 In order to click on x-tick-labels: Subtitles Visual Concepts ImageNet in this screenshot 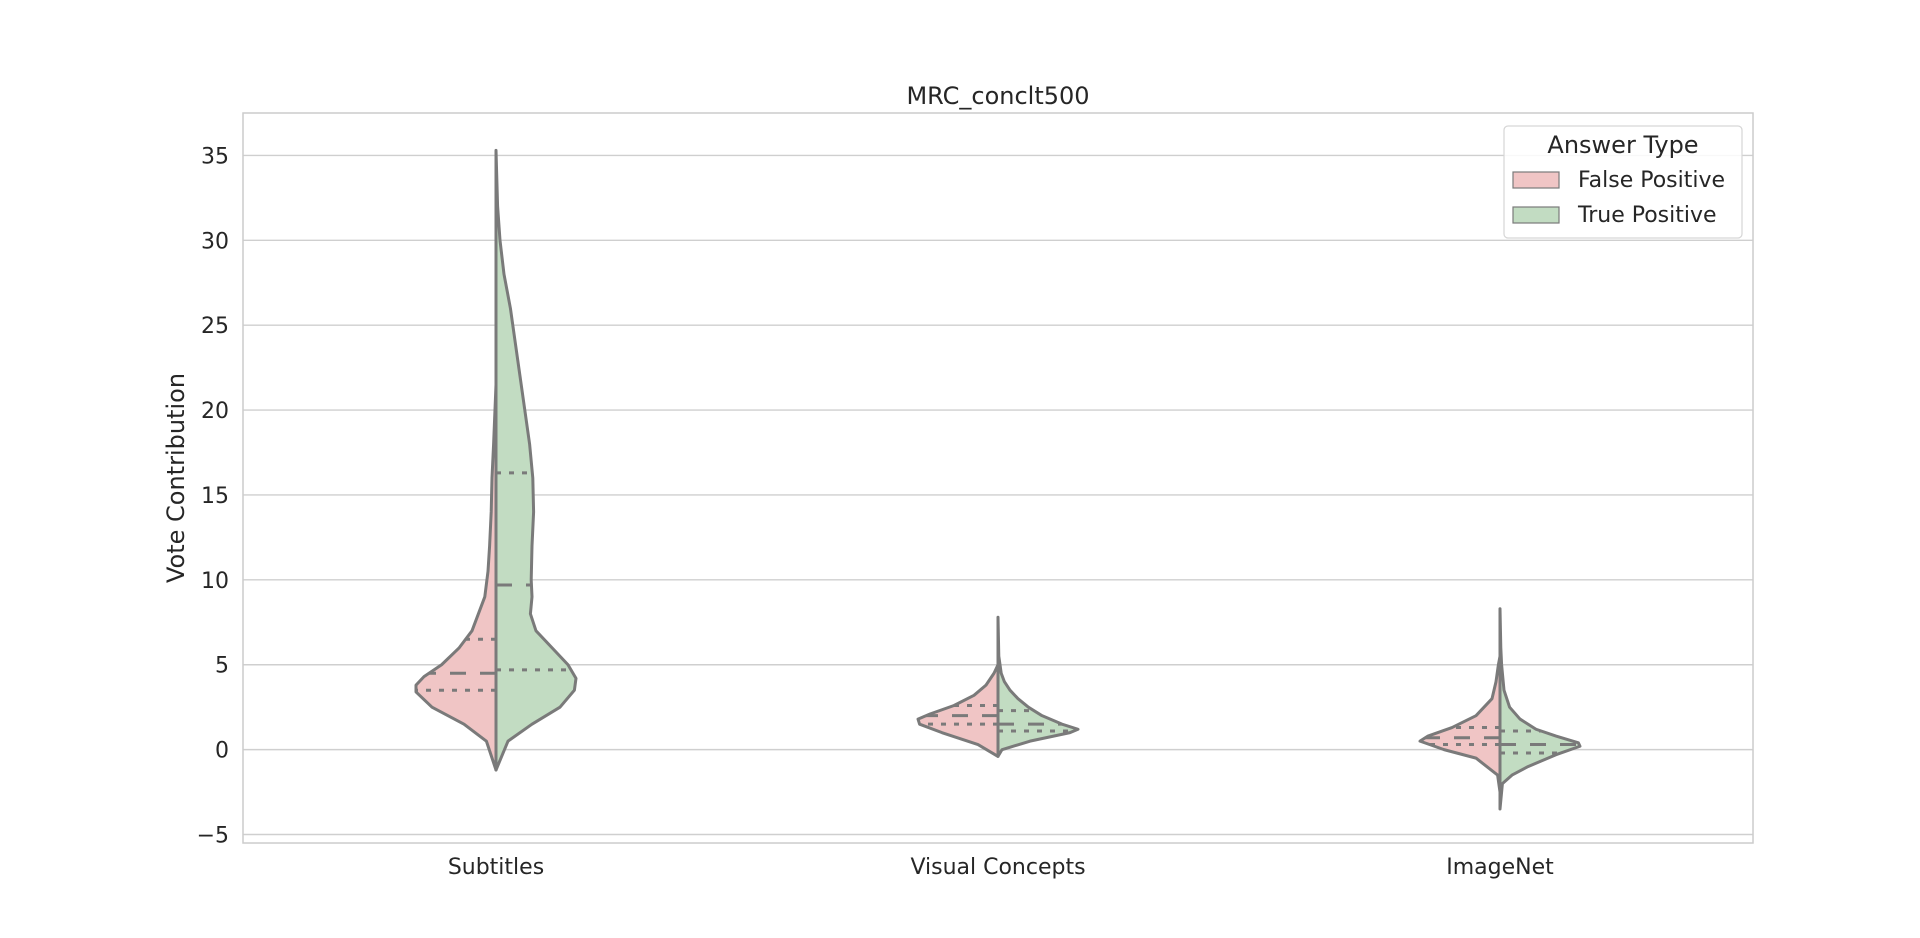, I will do `click(1001, 867)`.